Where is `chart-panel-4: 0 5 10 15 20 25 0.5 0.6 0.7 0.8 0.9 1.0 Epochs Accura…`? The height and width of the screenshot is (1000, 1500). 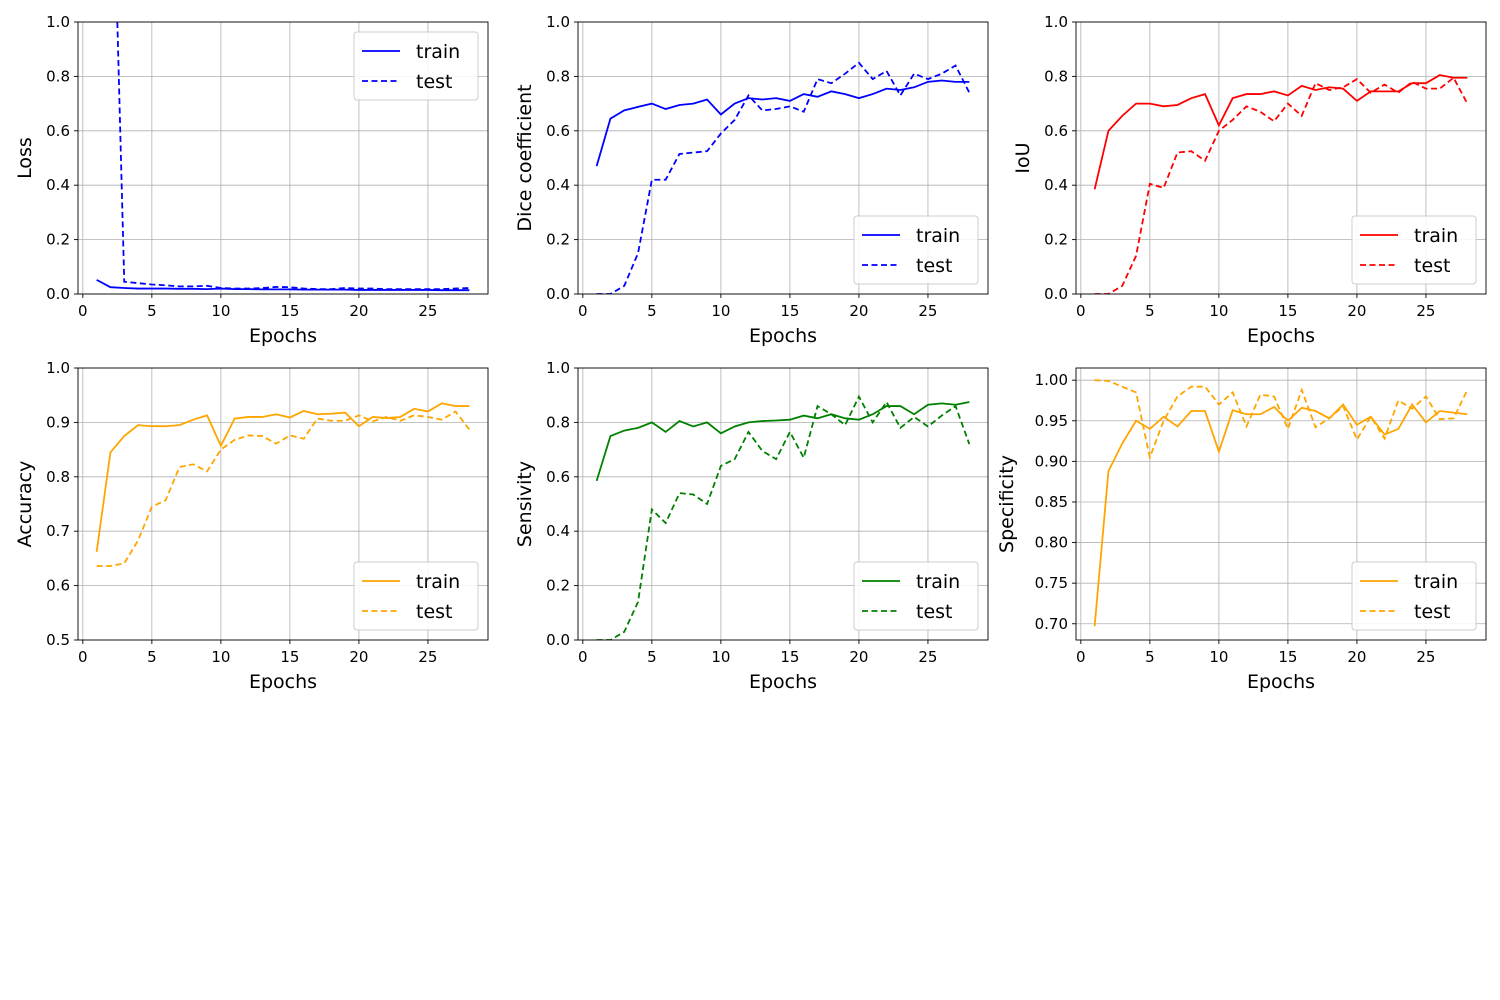 chart-panel-4: 0 5 10 15 20 25 0.5 0.6 0.7 0.8 0.9 1.0 Epochs Accura… is located at coordinates (251, 526).